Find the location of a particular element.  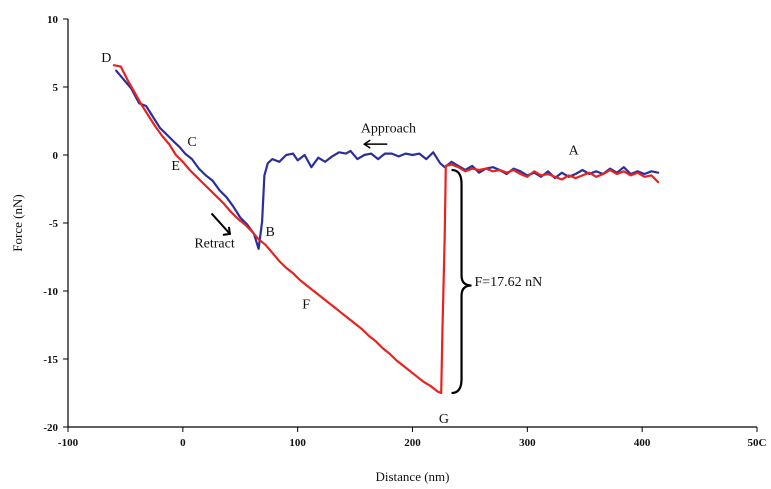

y-tick-label: 0 is located at coordinates (56, 156).